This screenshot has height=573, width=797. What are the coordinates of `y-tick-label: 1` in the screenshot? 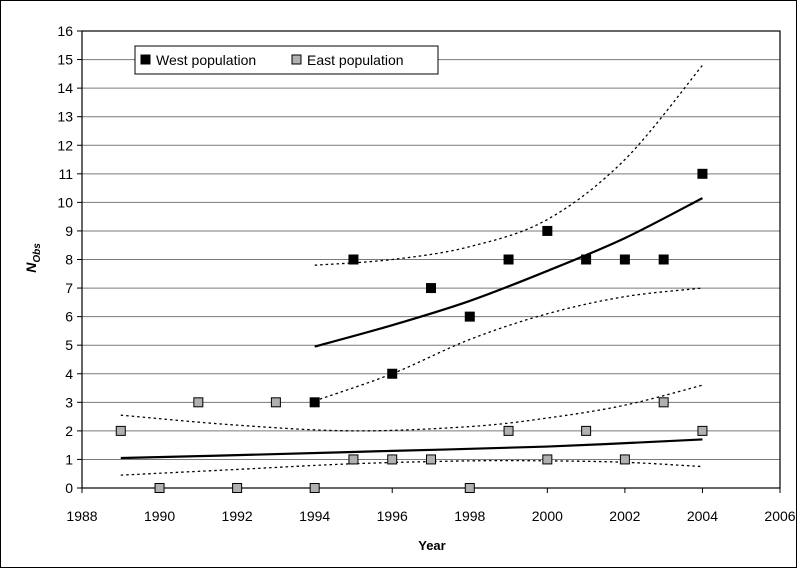 It's located at (69, 459).